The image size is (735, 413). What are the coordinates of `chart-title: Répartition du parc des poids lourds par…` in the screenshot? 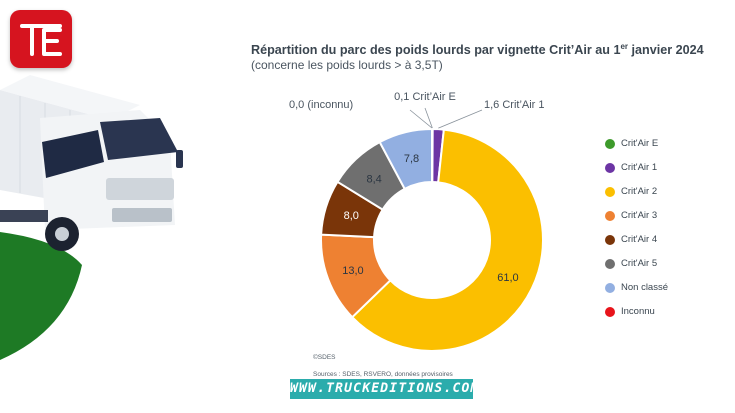 It's located at (477, 49).